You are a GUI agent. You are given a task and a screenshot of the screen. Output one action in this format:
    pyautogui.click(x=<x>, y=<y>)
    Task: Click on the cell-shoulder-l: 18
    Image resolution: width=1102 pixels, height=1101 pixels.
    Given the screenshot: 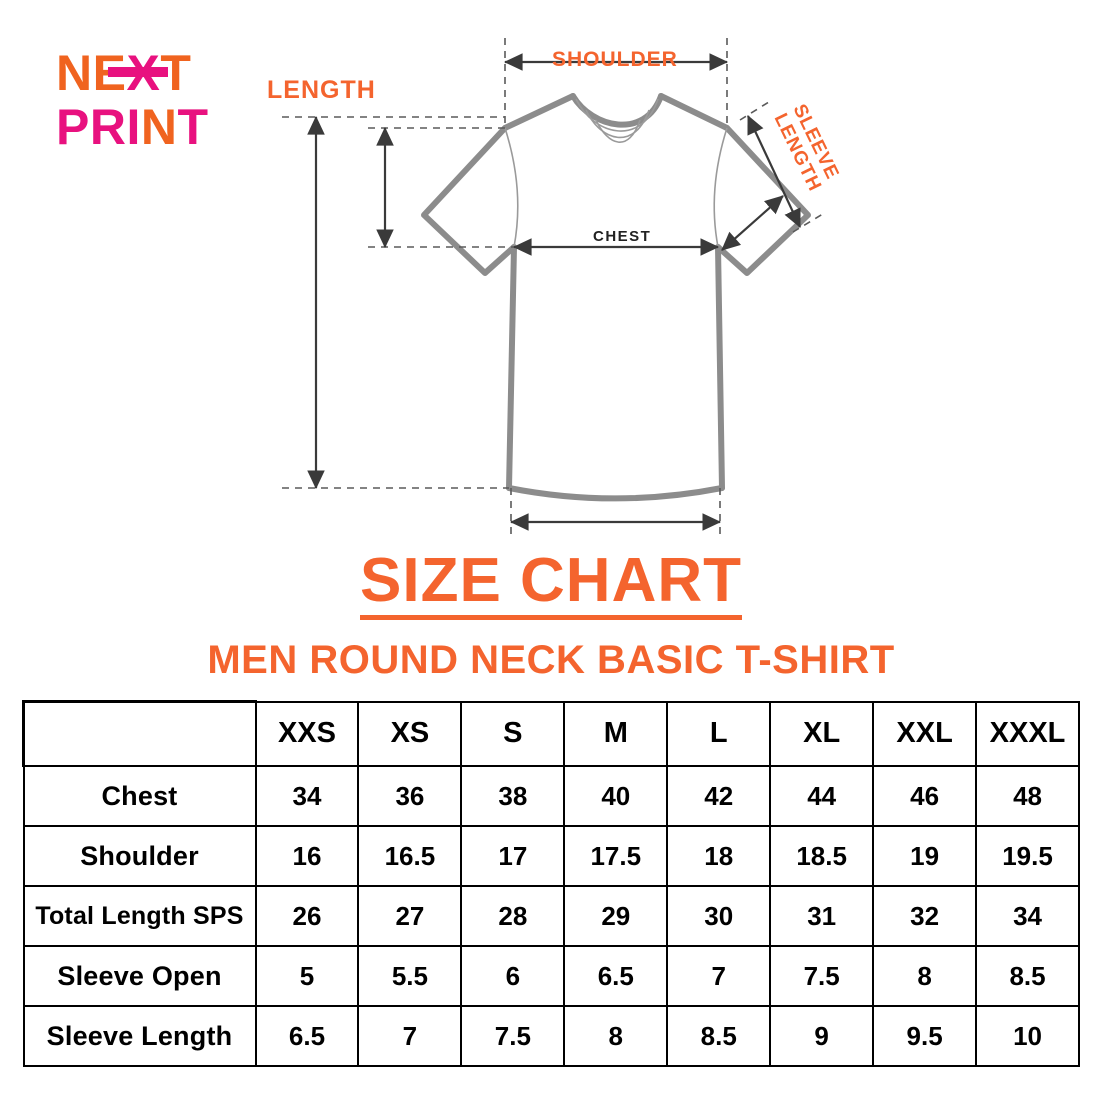 What is the action you would take?
    pyautogui.click(x=719, y=856)
    